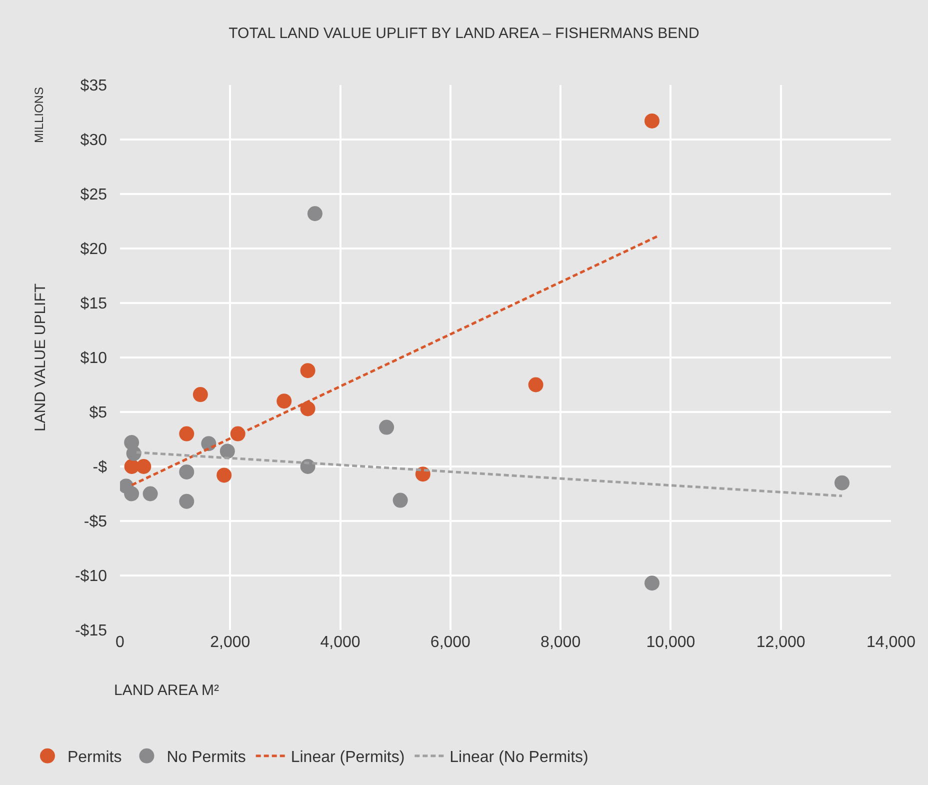 This screenshot has width=928, height=785. Describe the element at coordinates (98, 413) in the screenshot. I see `y-tick-label: $5` at that location.